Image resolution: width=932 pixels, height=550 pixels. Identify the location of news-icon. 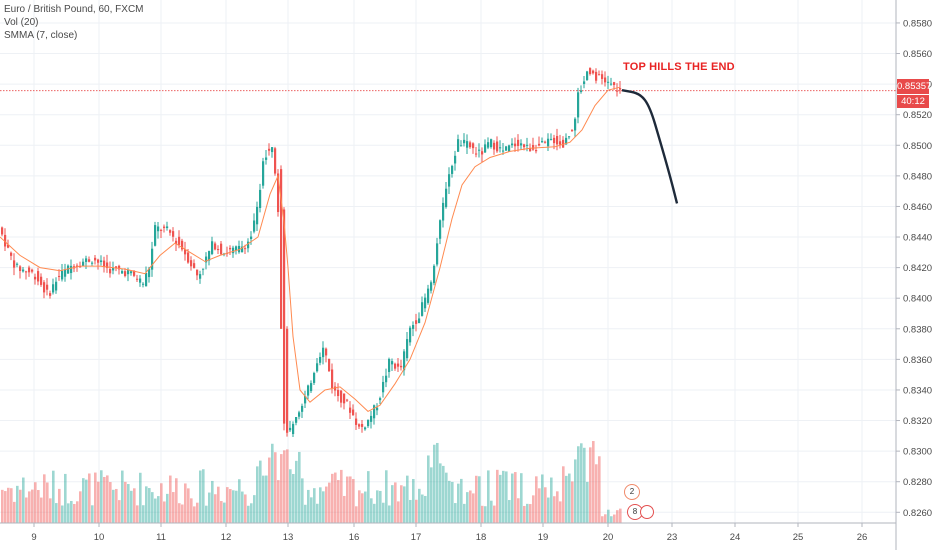
(647, 512).